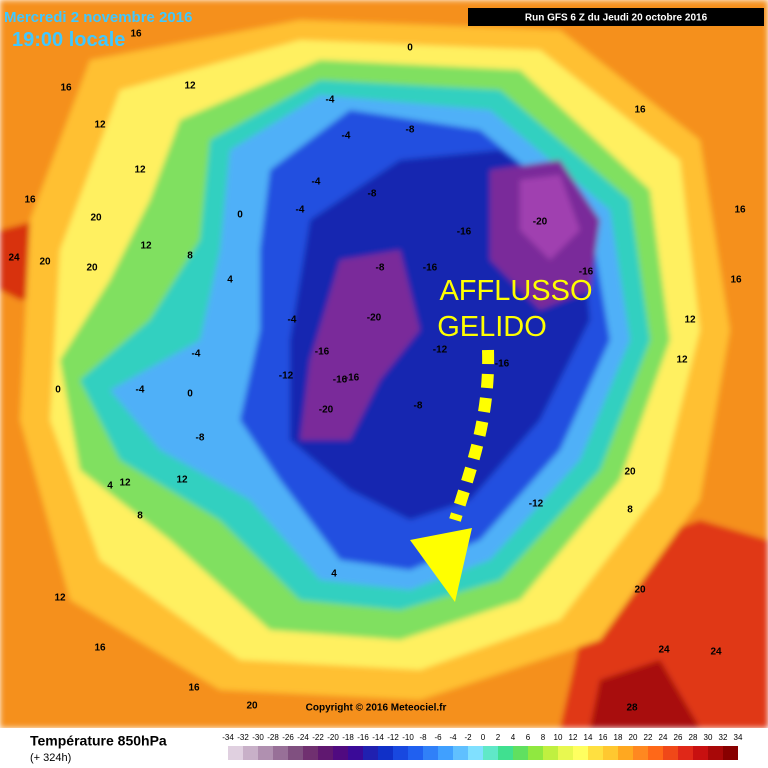  Describe the element at coordinates (664, 650) in the screenshot. I see `contour-label: 24` at that location.